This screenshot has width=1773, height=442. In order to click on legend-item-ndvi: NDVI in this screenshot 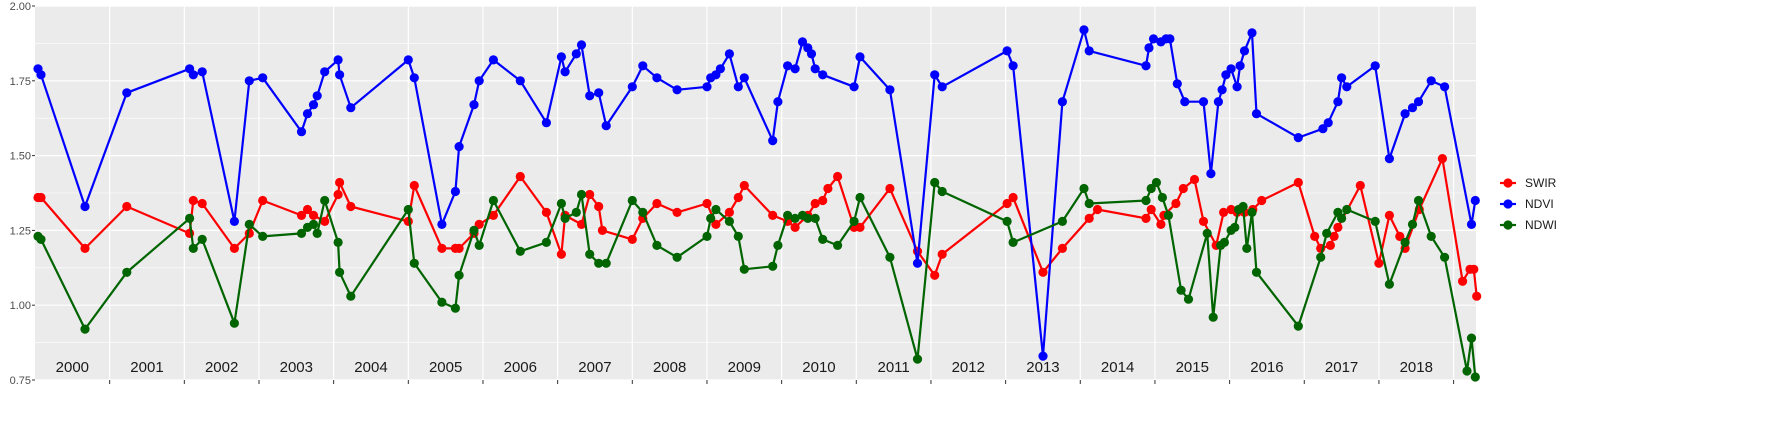, I will do `click(1527, 204)`.